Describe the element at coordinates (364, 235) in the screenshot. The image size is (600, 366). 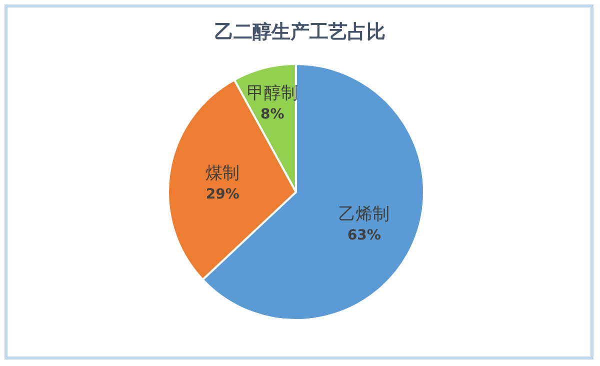
I see `data-label: 63%` at that location.